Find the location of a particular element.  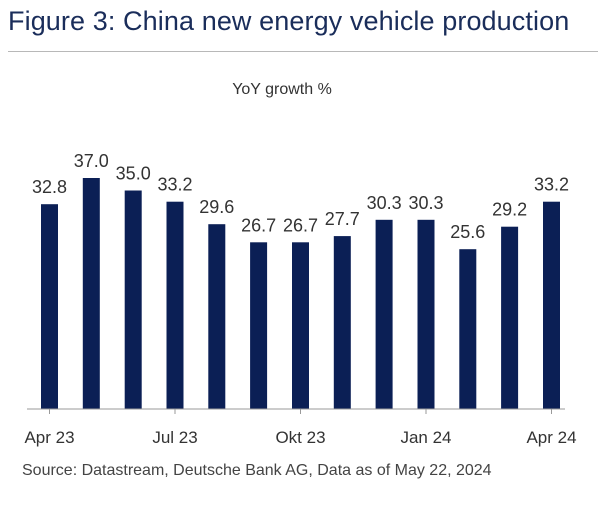

value-label-8: 30.3 is located at coordinates (384, 203).